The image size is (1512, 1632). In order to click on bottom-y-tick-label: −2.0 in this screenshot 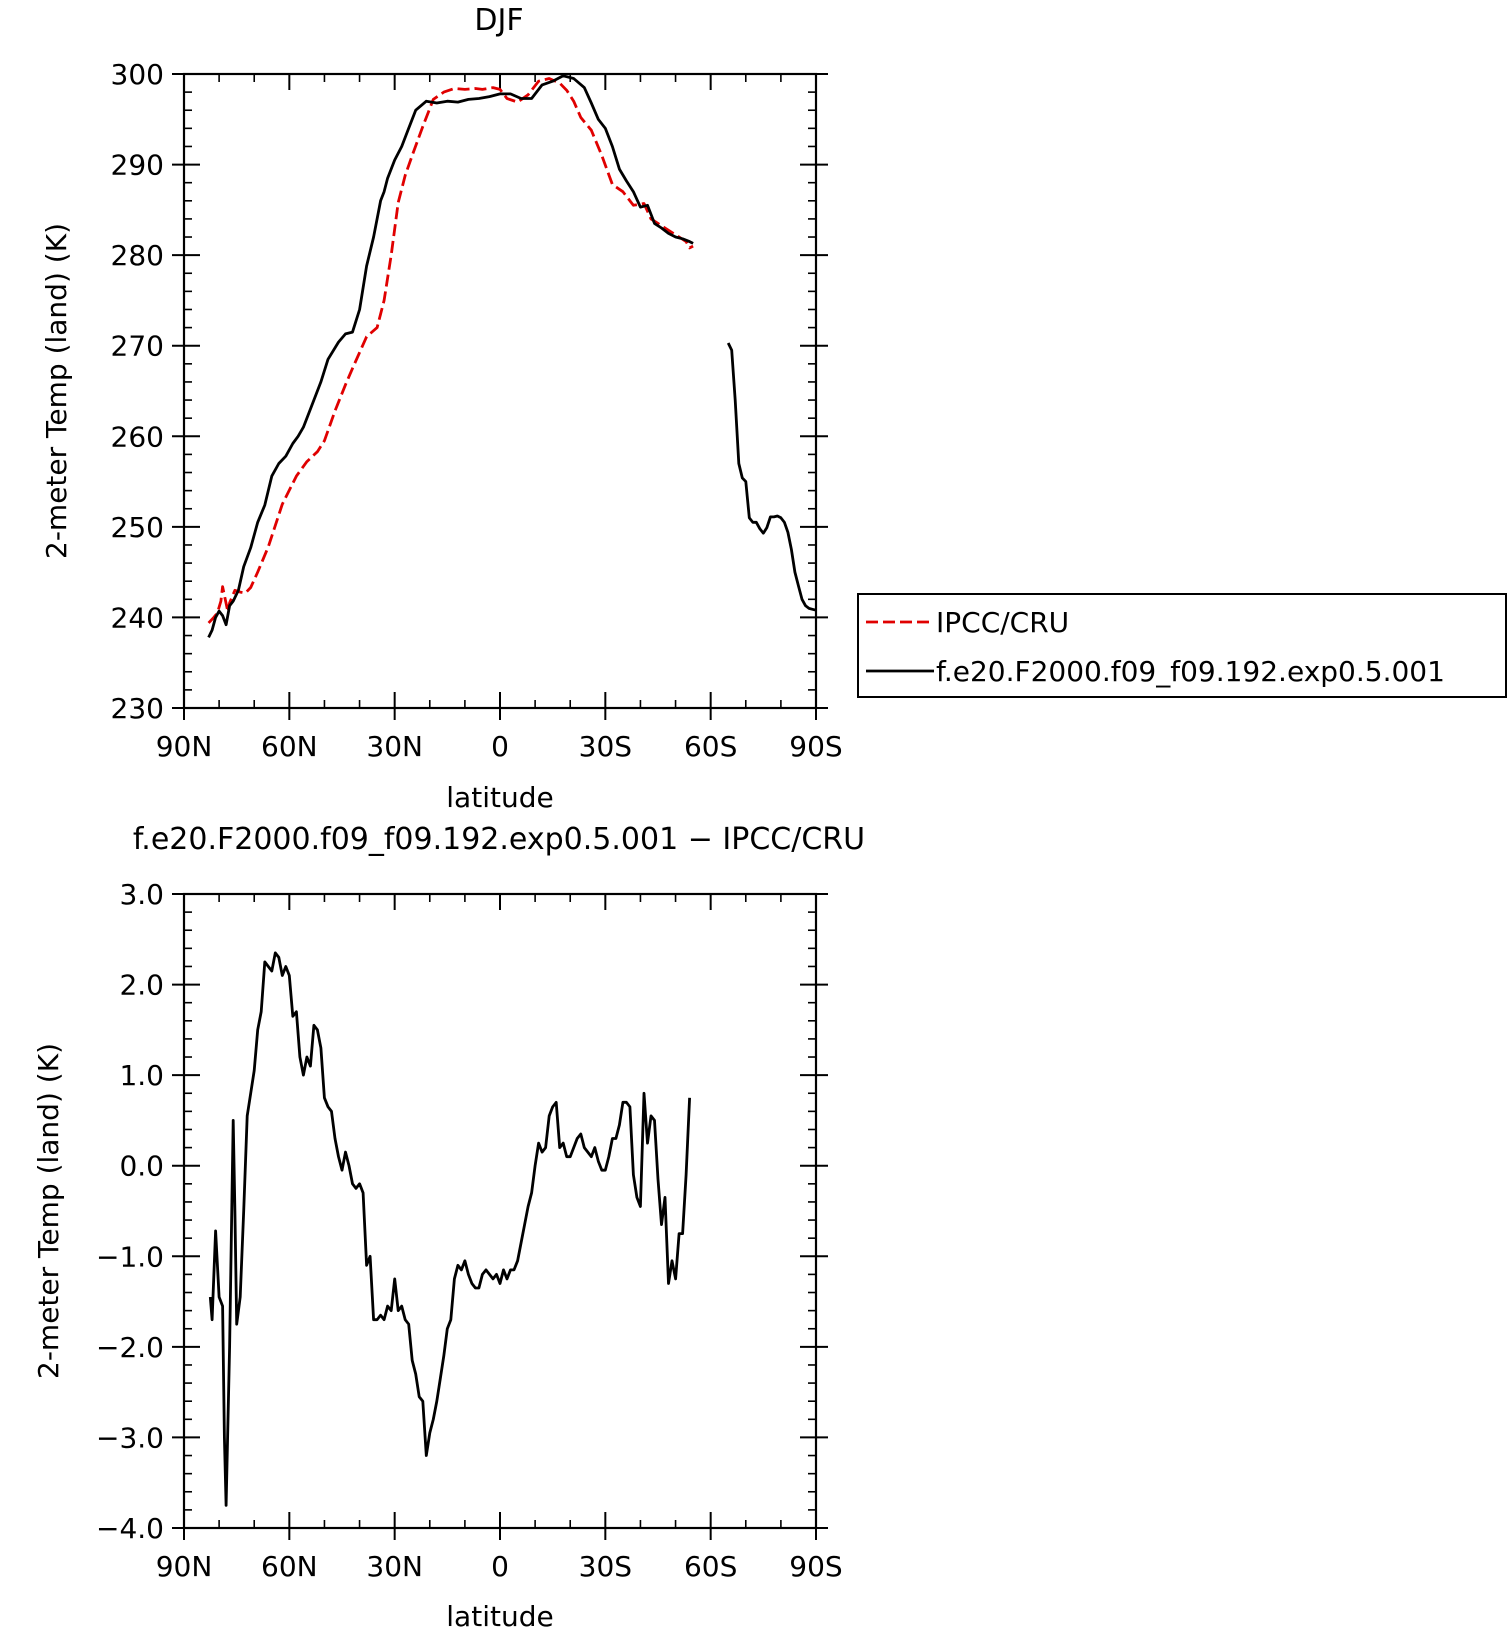, I will do `click(130, 1347)`.